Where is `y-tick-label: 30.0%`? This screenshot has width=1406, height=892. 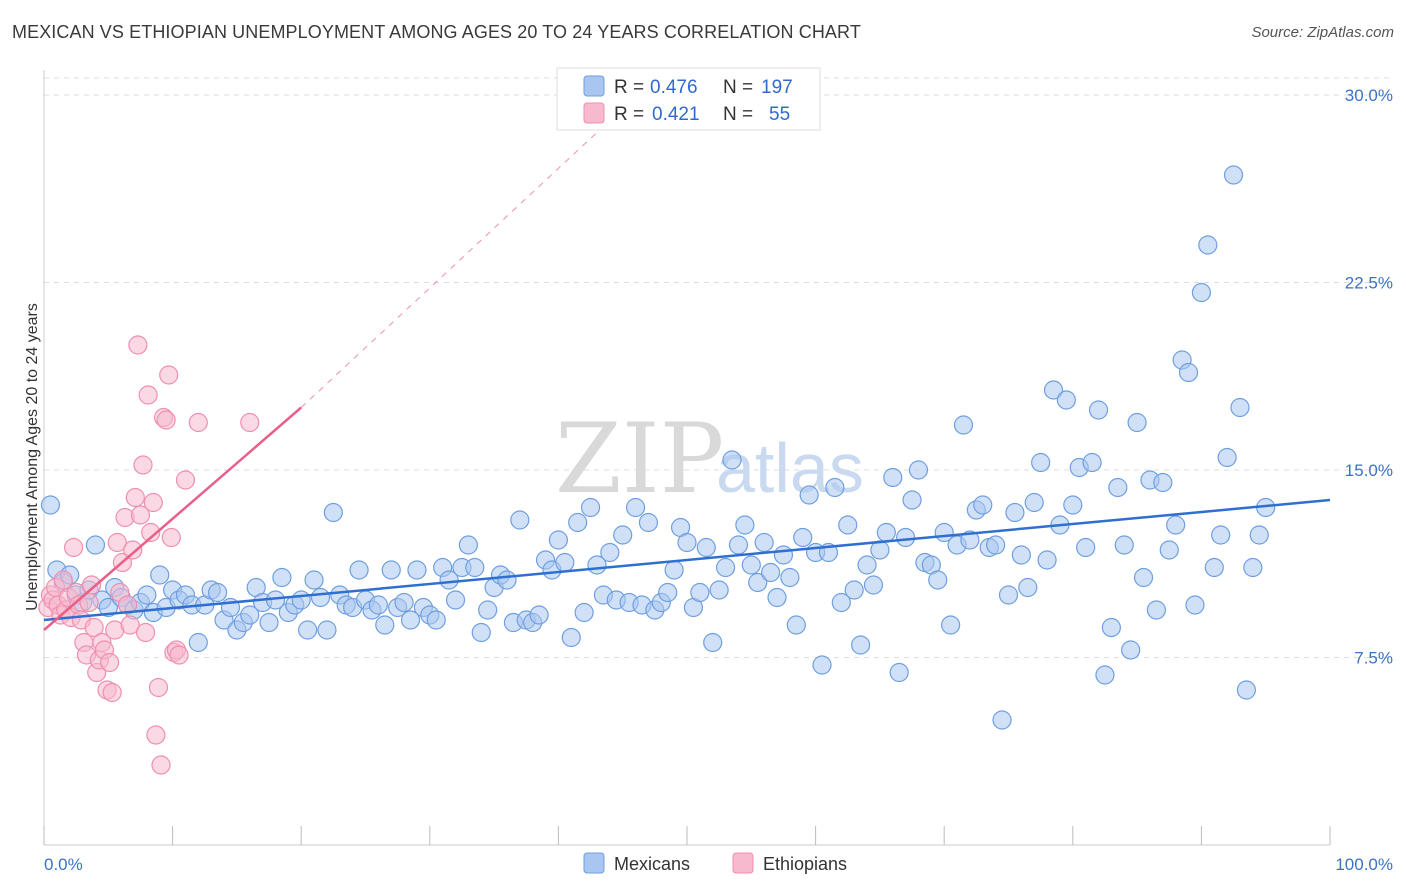 y-tick-label: 30.0% is located at coordinates (1369, 95).